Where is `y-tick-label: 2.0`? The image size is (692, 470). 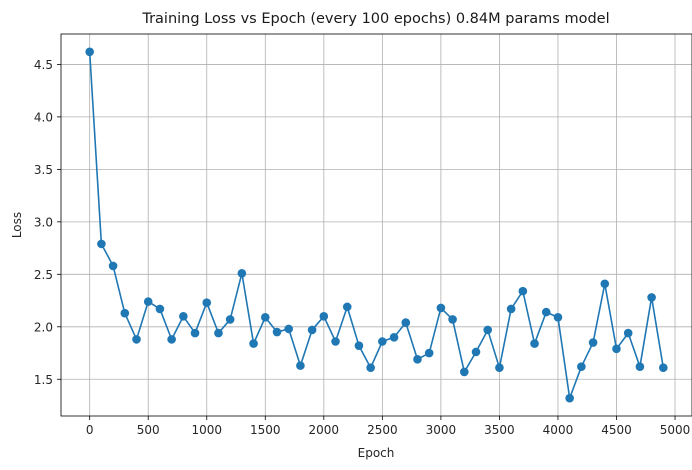
y-tick-label: 2.0 is located at coordinates (43, 327).